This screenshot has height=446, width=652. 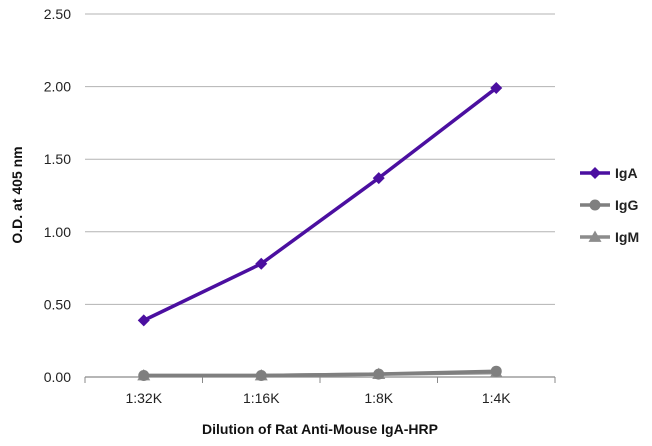 What do you see at coordinates (609, 173) in the screenshot?
I see `legend-item-iga: IgA` at bounding box center [609, 173].